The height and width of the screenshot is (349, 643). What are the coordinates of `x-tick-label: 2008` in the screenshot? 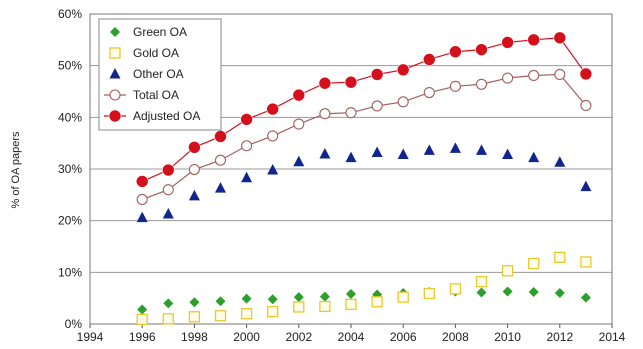 It's located at (455, 337).